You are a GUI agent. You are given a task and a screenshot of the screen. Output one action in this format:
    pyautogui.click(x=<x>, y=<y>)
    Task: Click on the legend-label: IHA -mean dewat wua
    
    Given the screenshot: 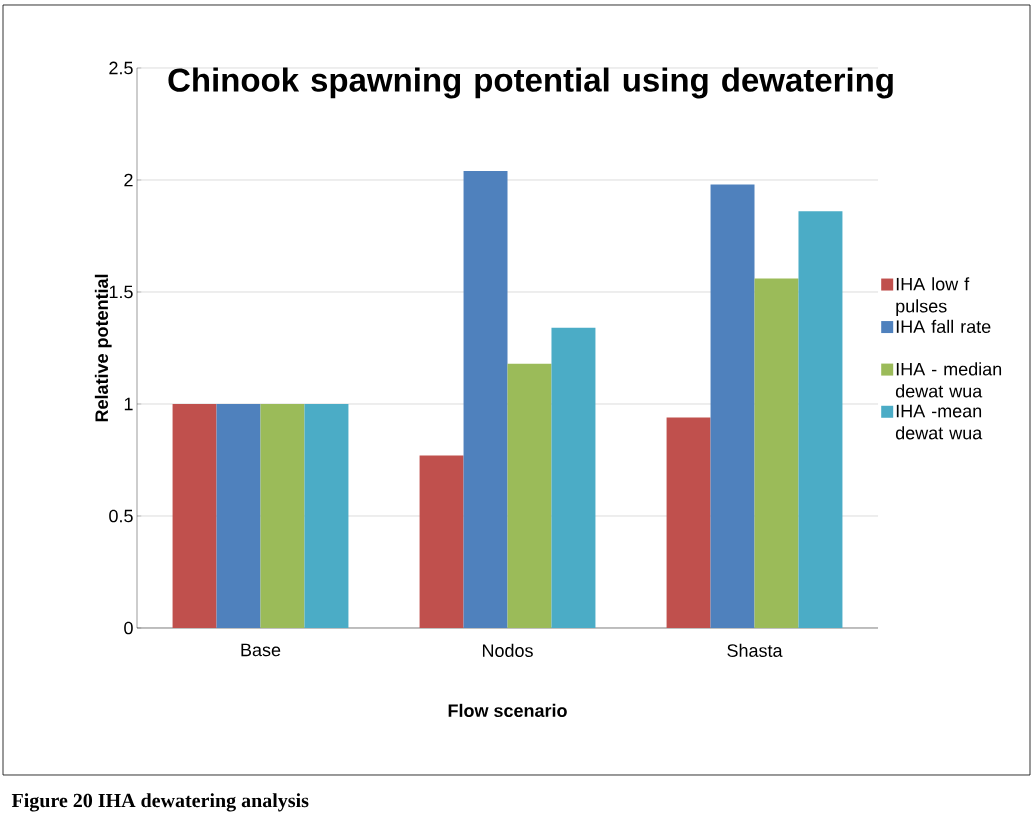 What is the action you would take?
    pyautogui.click(x=939, y=422)
    